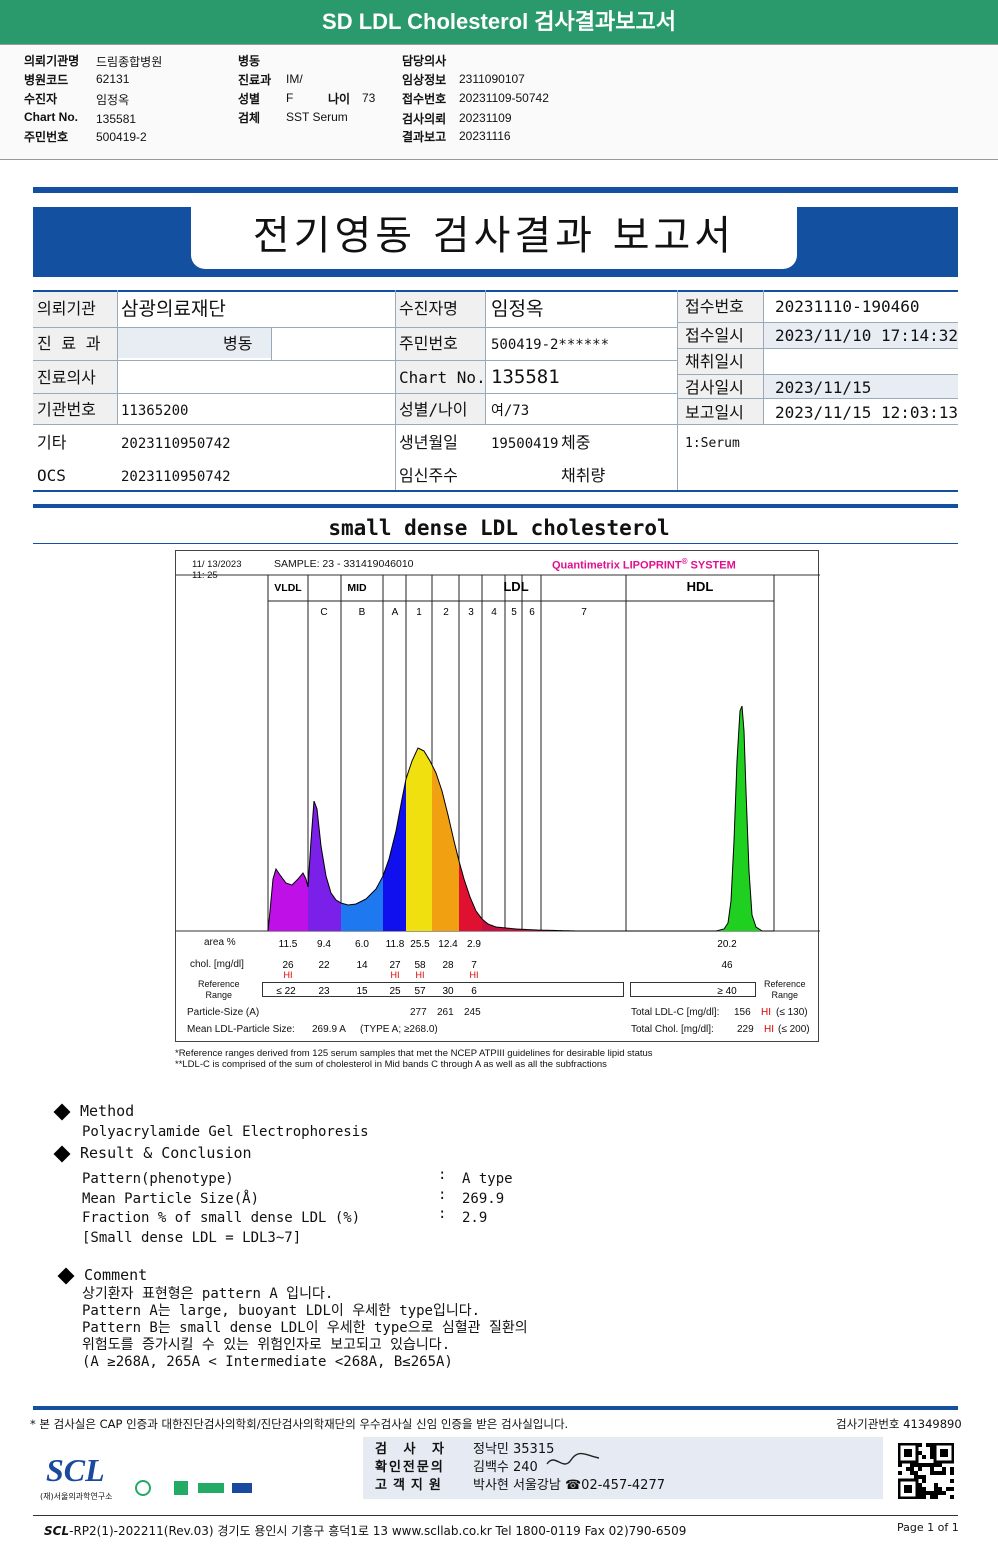 This screenshot has width=998, height=1564. Describe the element at coordinates (517, 309) in the screenshot. I see `value-patient: 임정옥` at that location.